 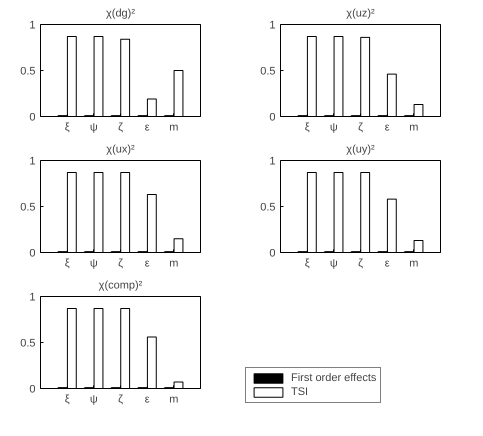 What do you see at coordinates (121, 14) in the screenshot?
I see `chart-title: χ(dg)²` at bounding box center [121, 14].